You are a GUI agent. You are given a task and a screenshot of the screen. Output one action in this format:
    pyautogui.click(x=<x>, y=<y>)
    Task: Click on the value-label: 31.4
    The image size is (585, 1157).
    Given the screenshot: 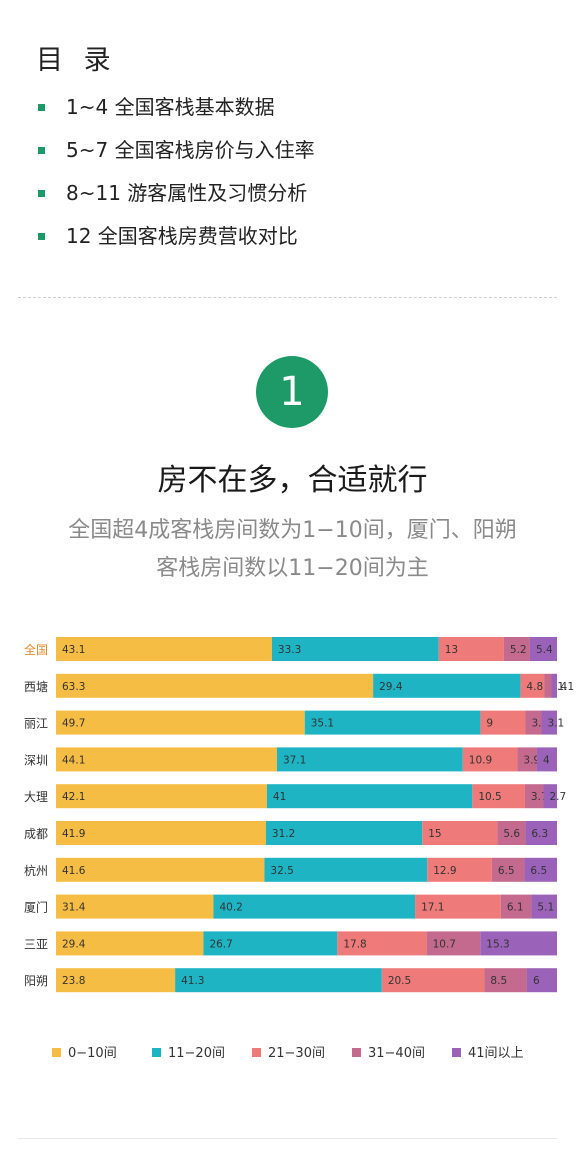 What is the action you would take?
    pyautogui.click(x=74, y=908)
    